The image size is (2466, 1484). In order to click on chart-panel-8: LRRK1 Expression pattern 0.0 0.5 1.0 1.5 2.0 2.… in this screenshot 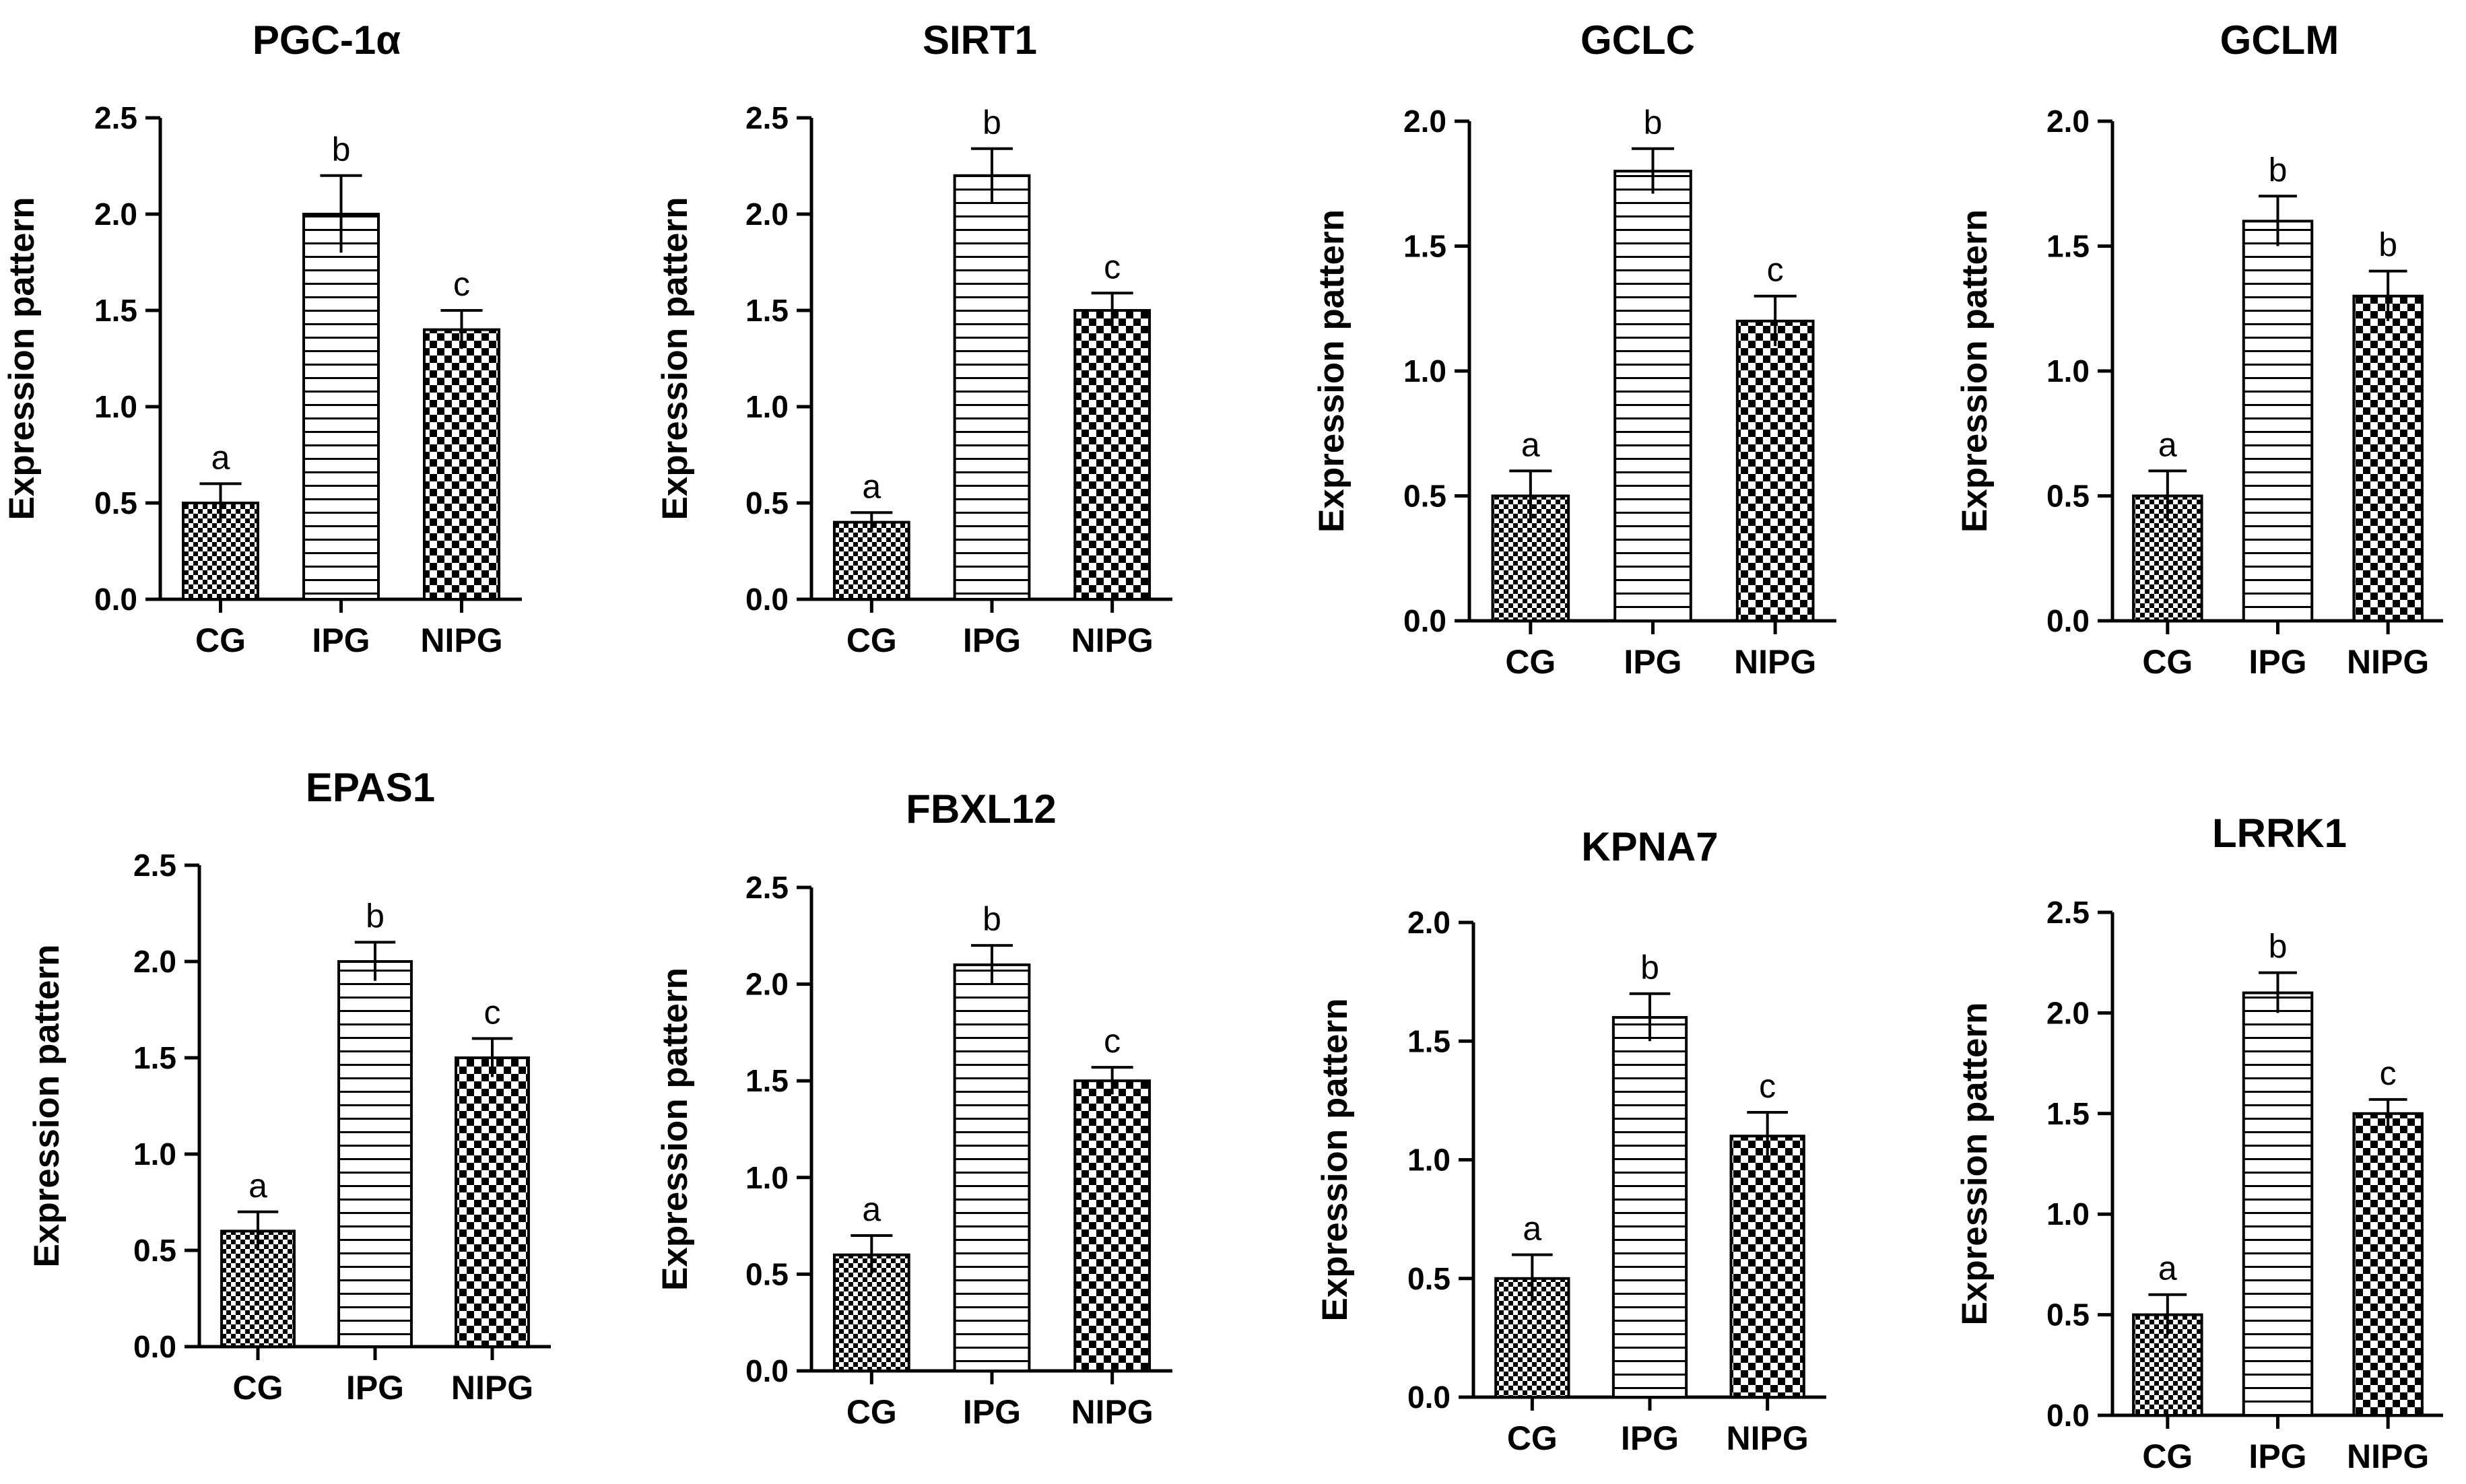, I will do `click(2199, 1143)`.